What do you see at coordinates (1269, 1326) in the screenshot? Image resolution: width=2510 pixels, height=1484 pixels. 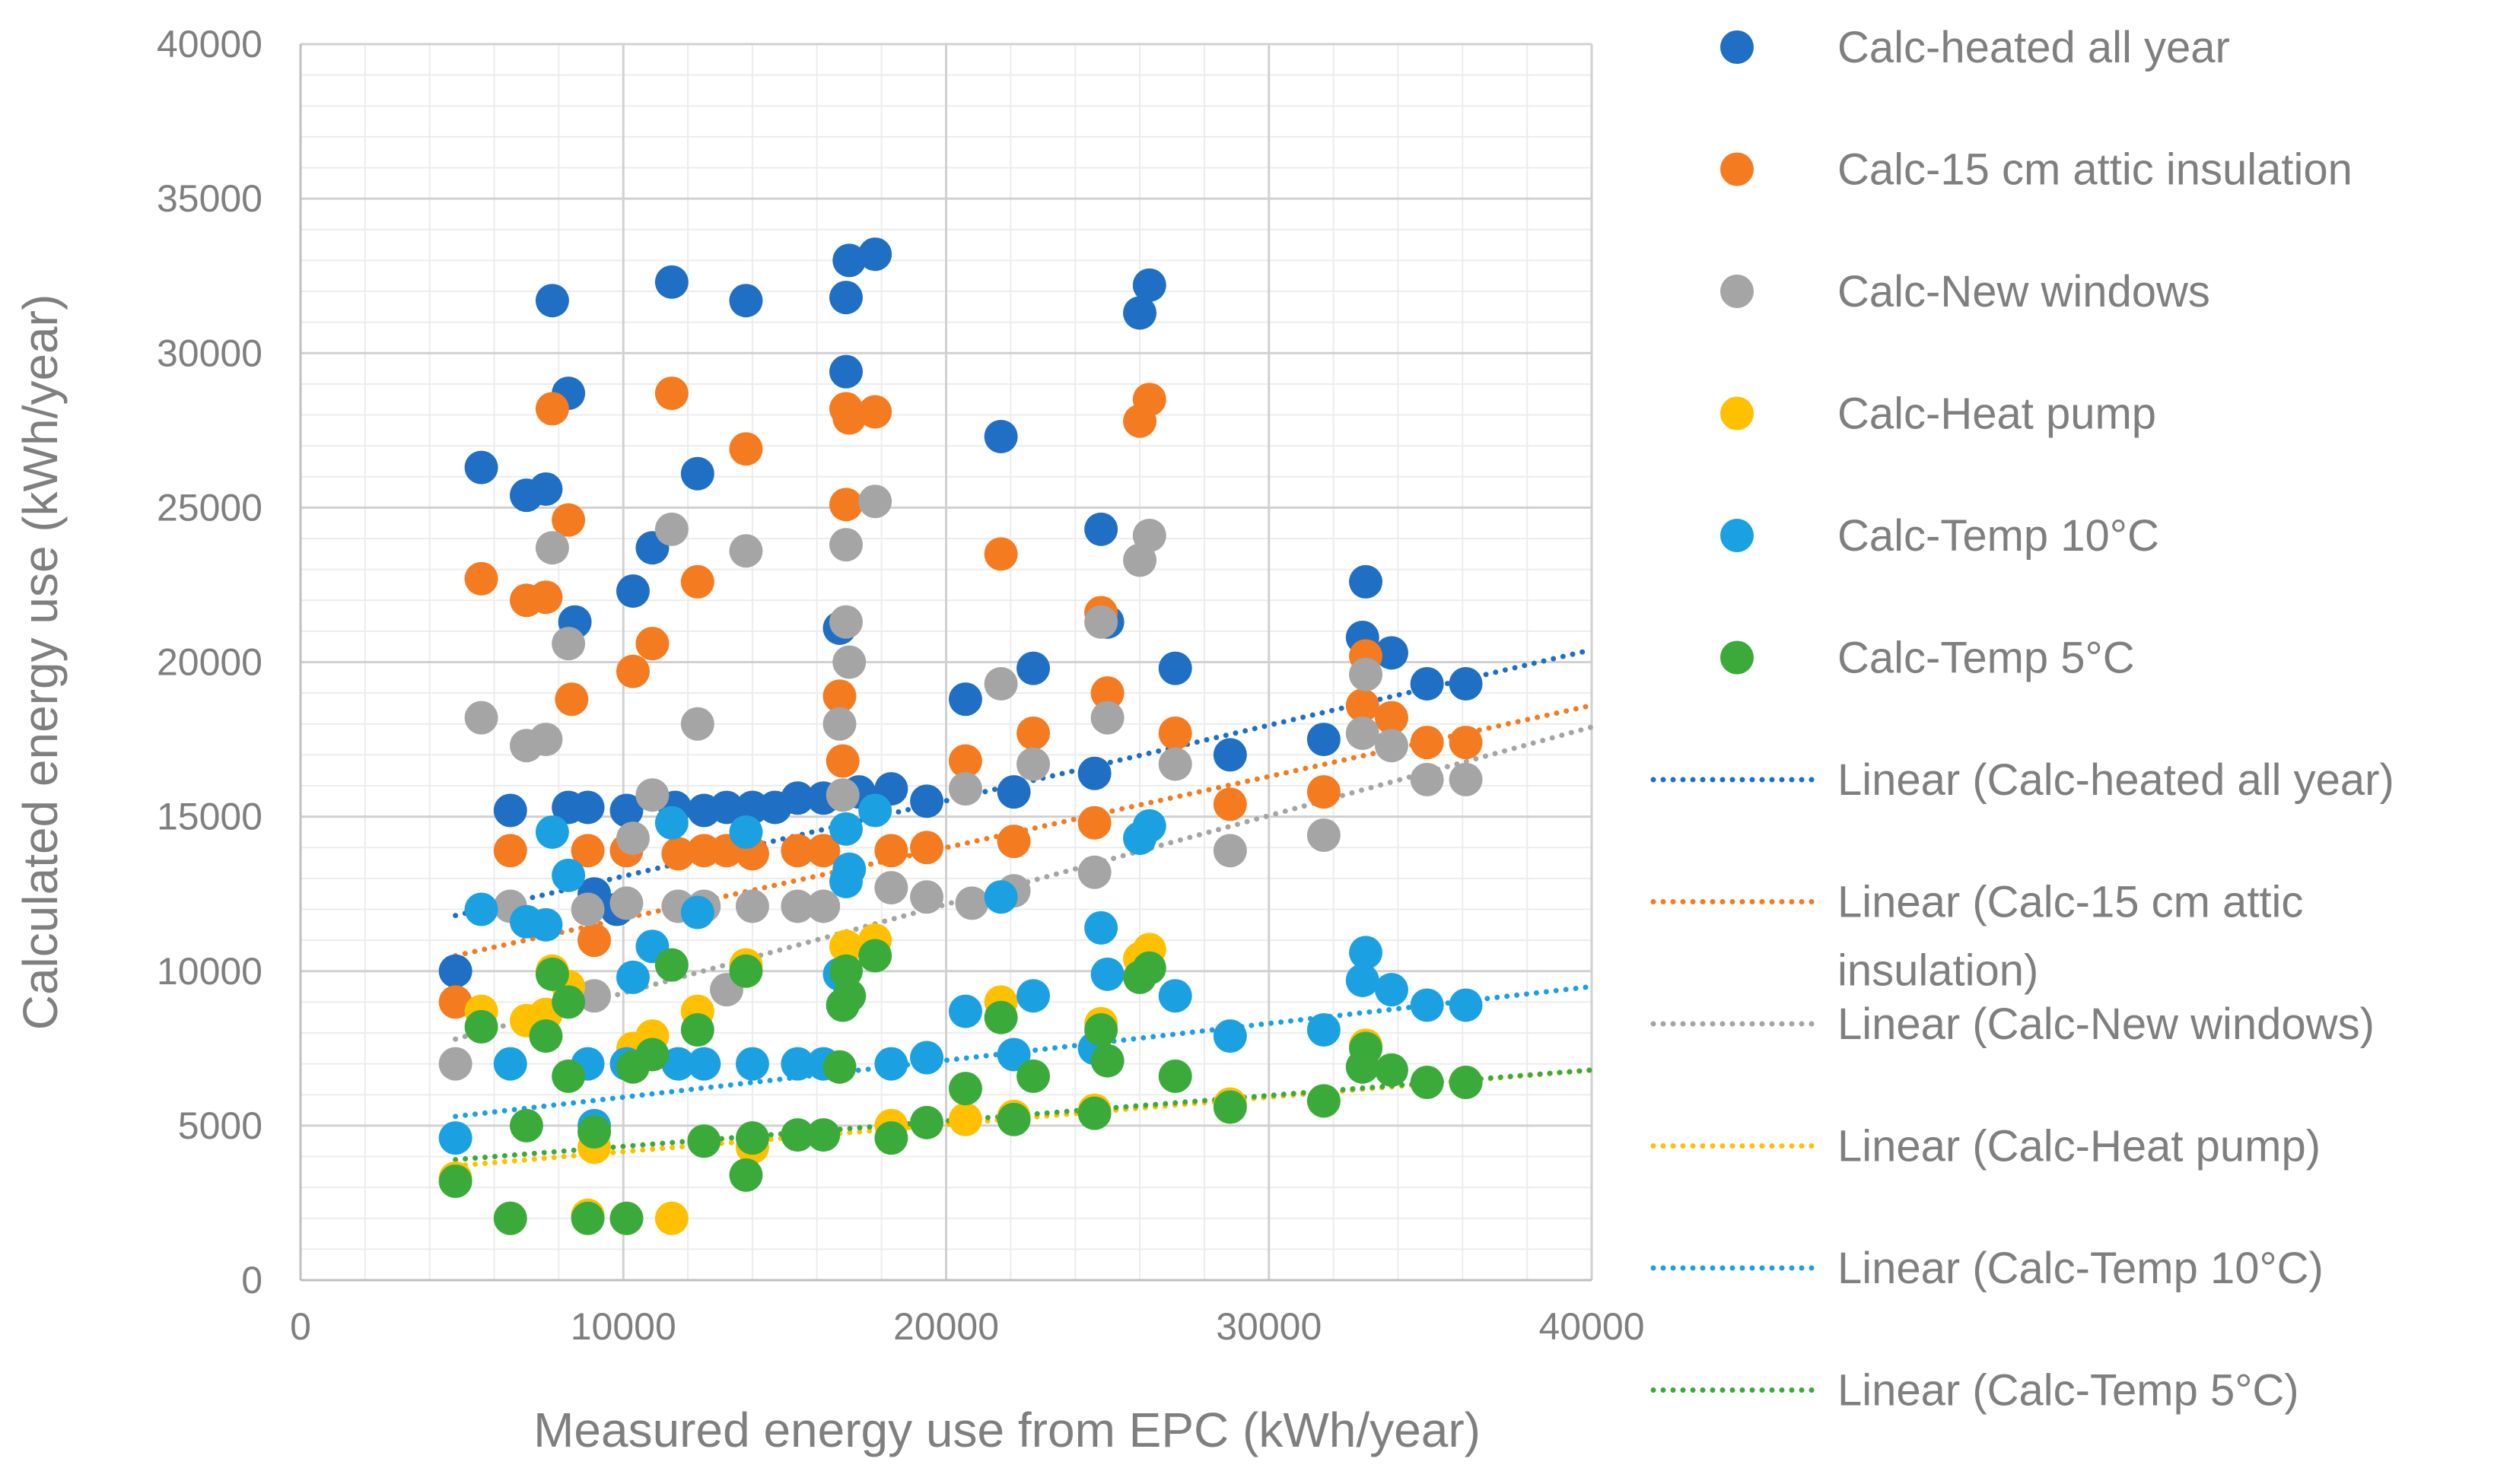 I see `x-tick-label: 30000` at bounding box center [1269, 1326].